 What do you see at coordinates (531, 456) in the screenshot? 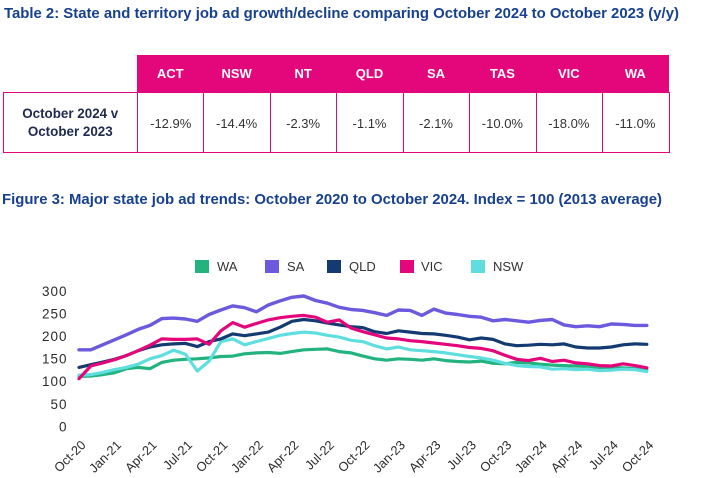
I see `svg-text: Jan-24` at bounding box center [531, 456].